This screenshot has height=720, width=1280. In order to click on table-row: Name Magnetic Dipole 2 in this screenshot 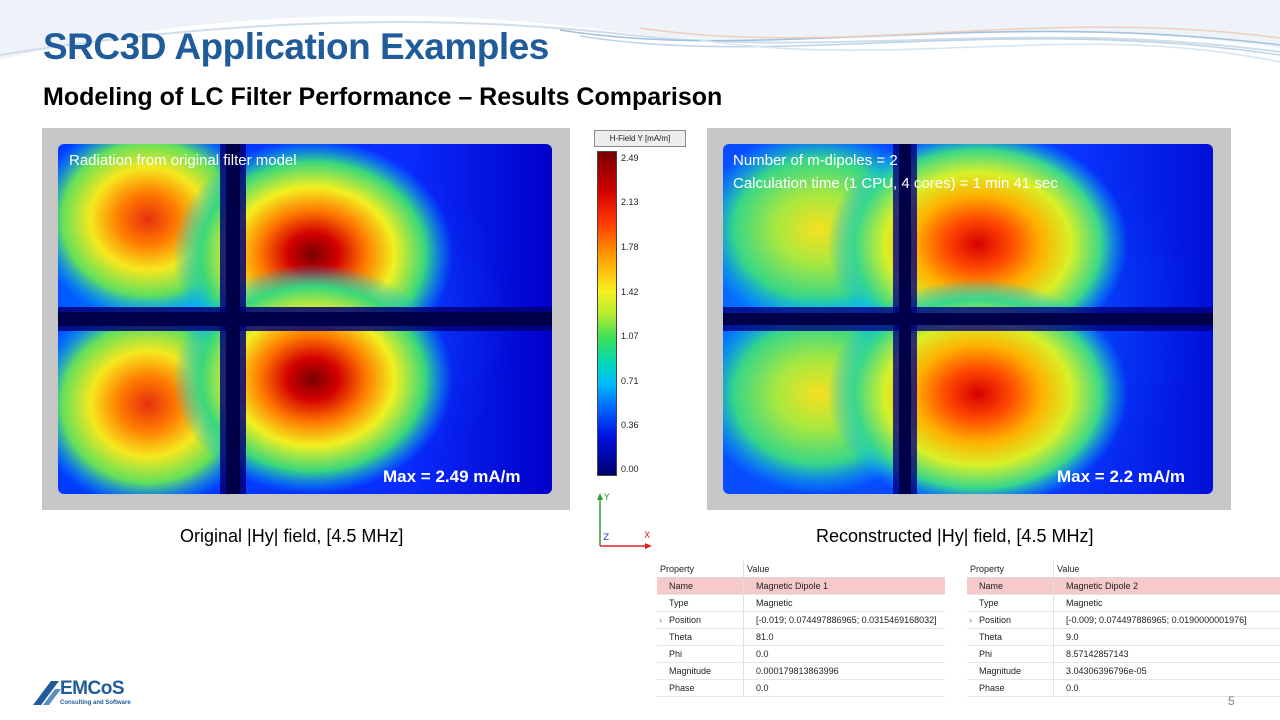, I will do `click(1123, 586)`.